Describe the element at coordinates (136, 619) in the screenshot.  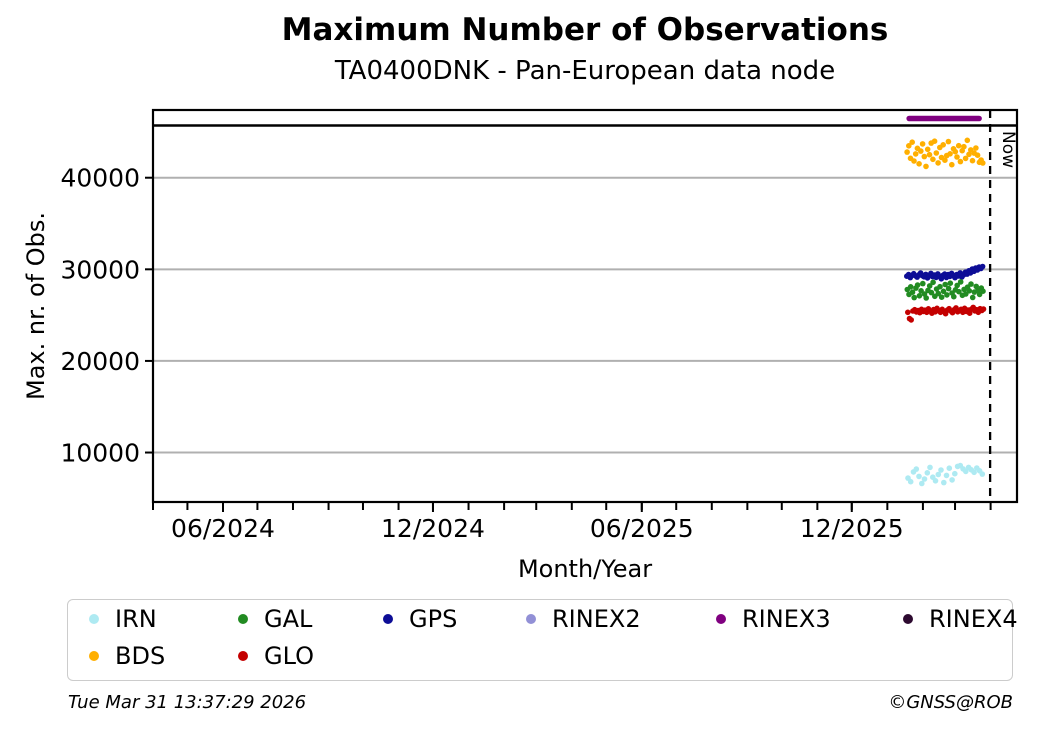
I see `legend-label: IRN` at that location.